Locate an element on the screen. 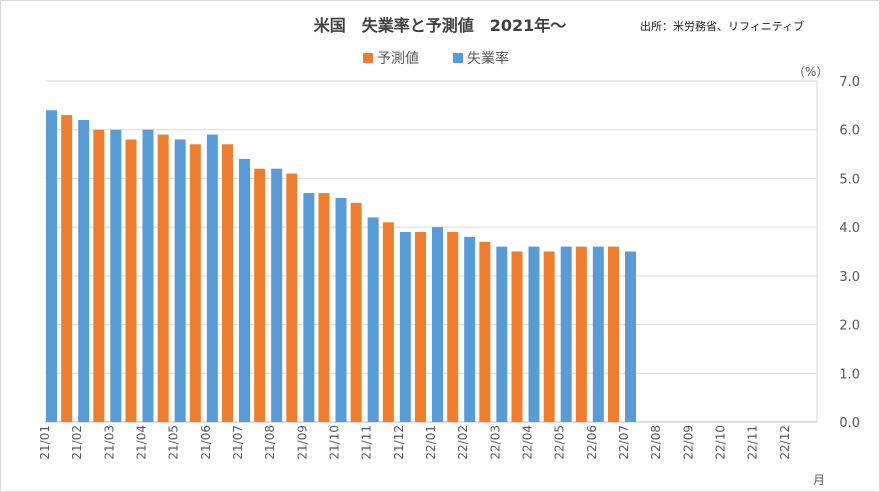 This screenshot has width=880, height=492. legend-label: 失業率 is located at coordinates (488, 58).